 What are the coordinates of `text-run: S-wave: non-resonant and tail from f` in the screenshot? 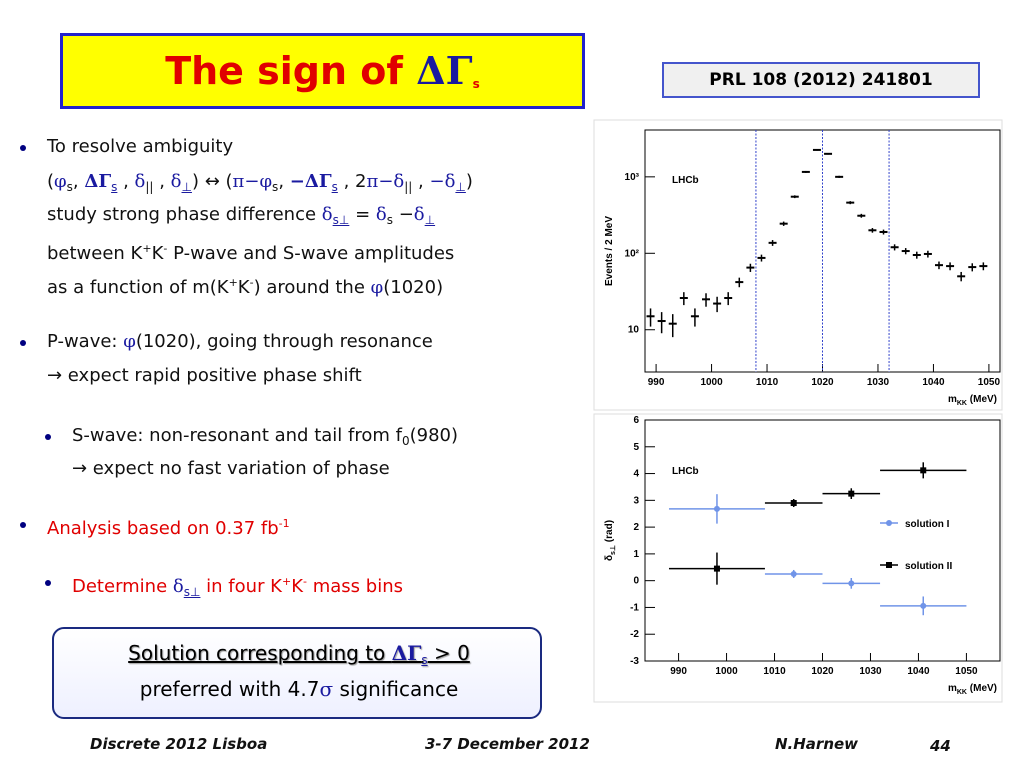 It's located at (237, 435).